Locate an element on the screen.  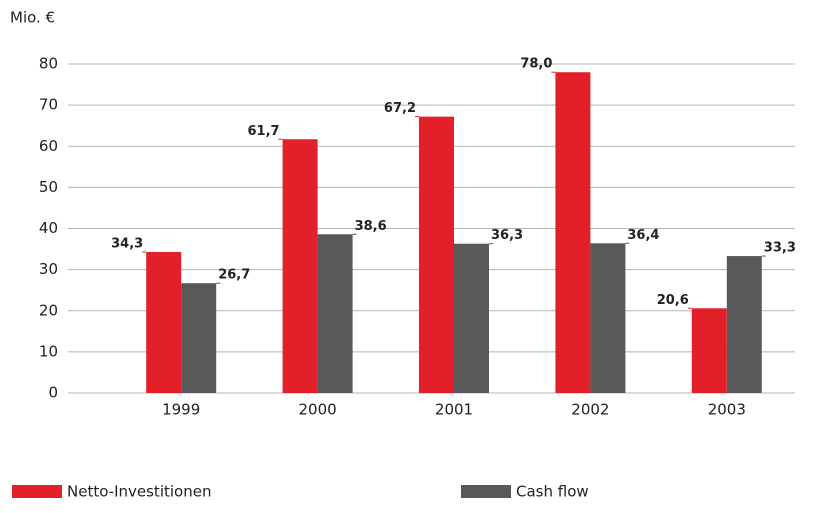
value-label: 36,4 is located at coordinates (643, 235).